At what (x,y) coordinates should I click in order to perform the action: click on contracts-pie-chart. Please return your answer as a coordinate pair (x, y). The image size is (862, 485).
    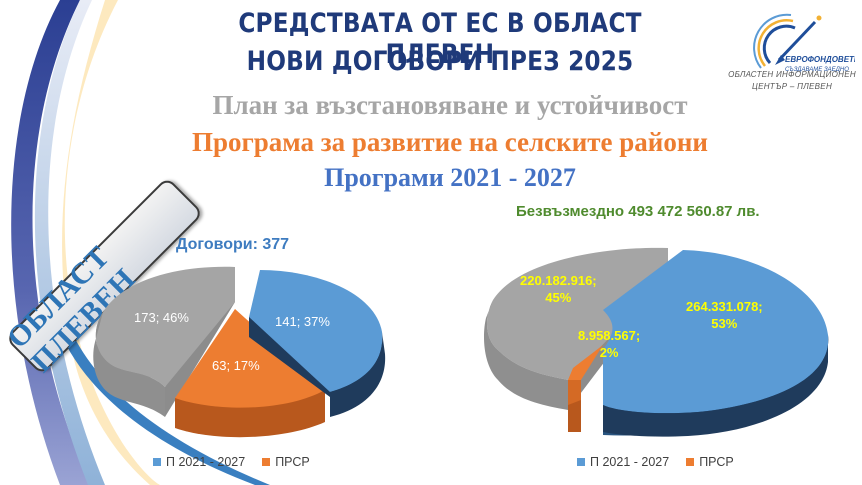
    Looking at the image, I should click on (239, 352).